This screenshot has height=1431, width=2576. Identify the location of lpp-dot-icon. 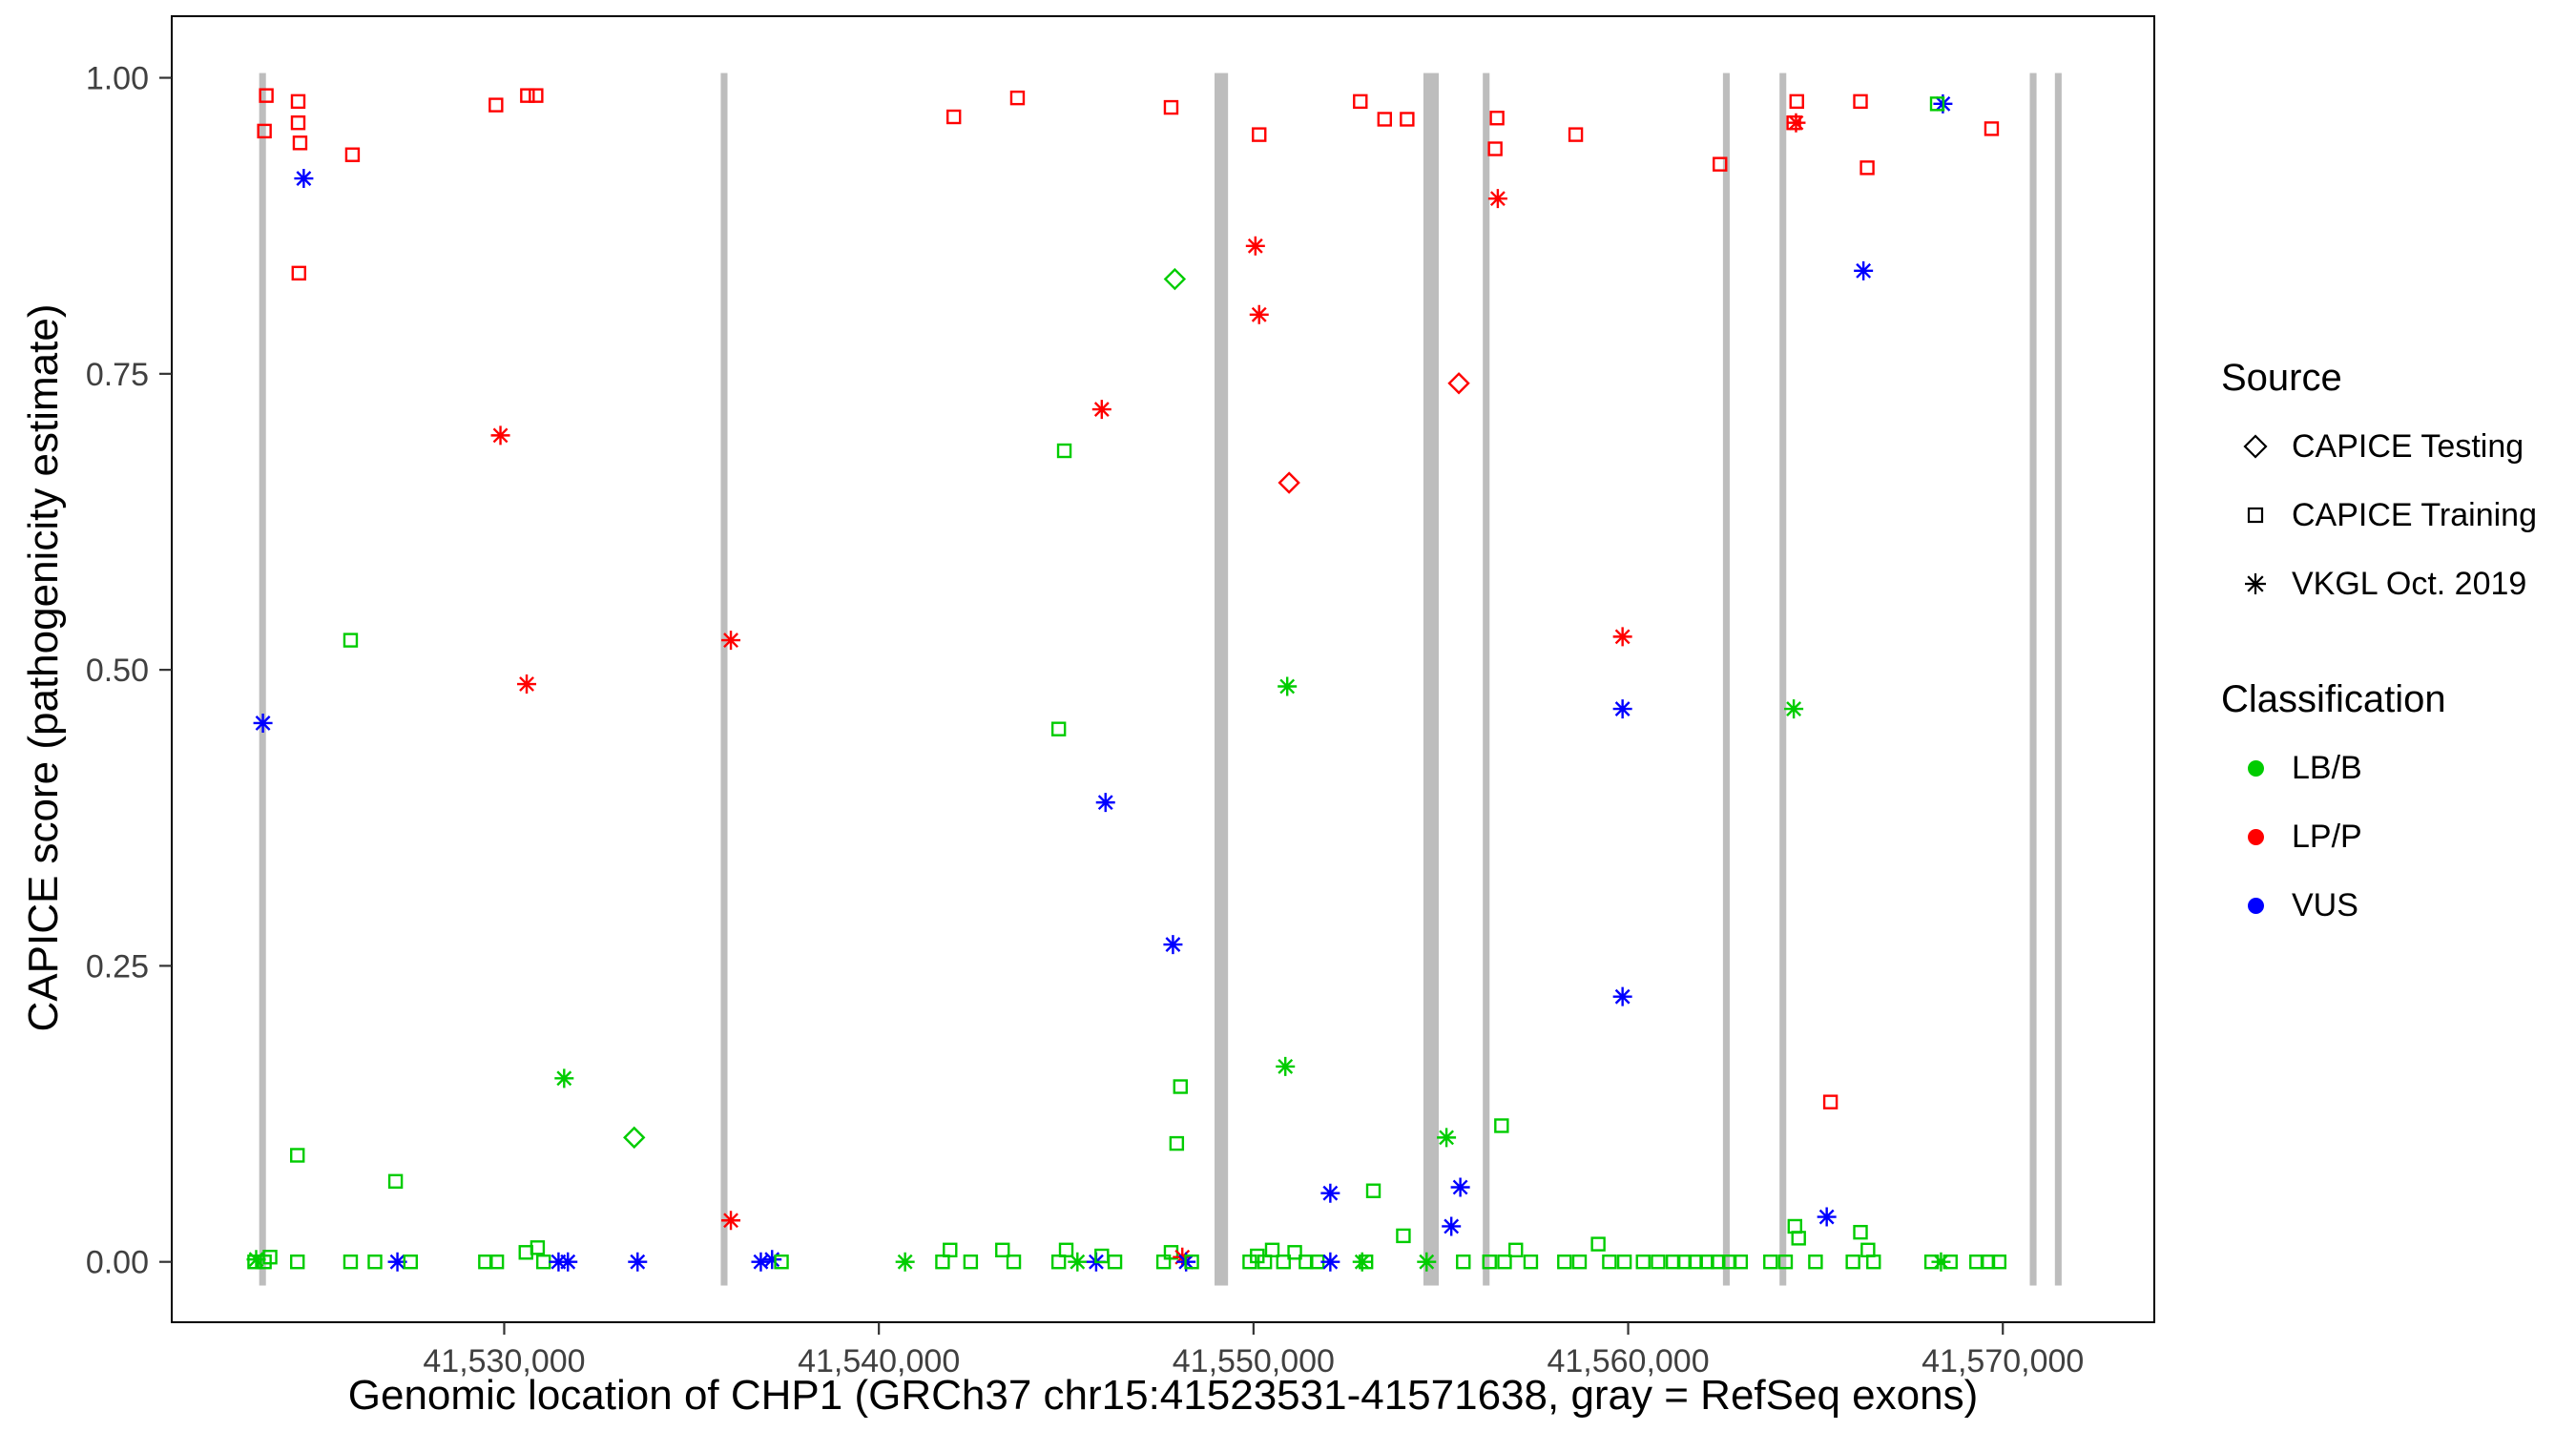
(2255, 837).